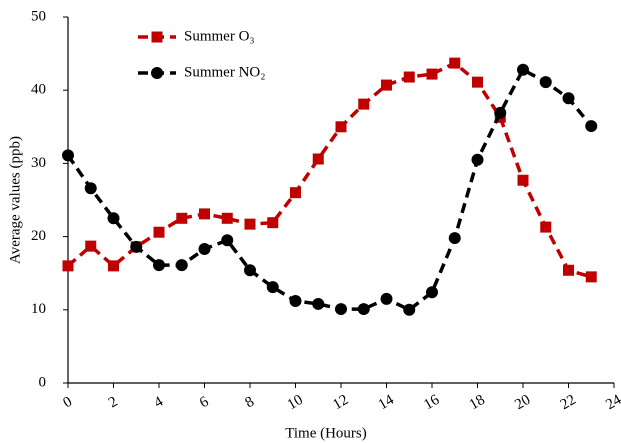 The width and height of the screenshot is (621, 443). Describe the element at coordinates (219, 36) in the screenshot. I see `legend-label: Summer O₃` at that location.